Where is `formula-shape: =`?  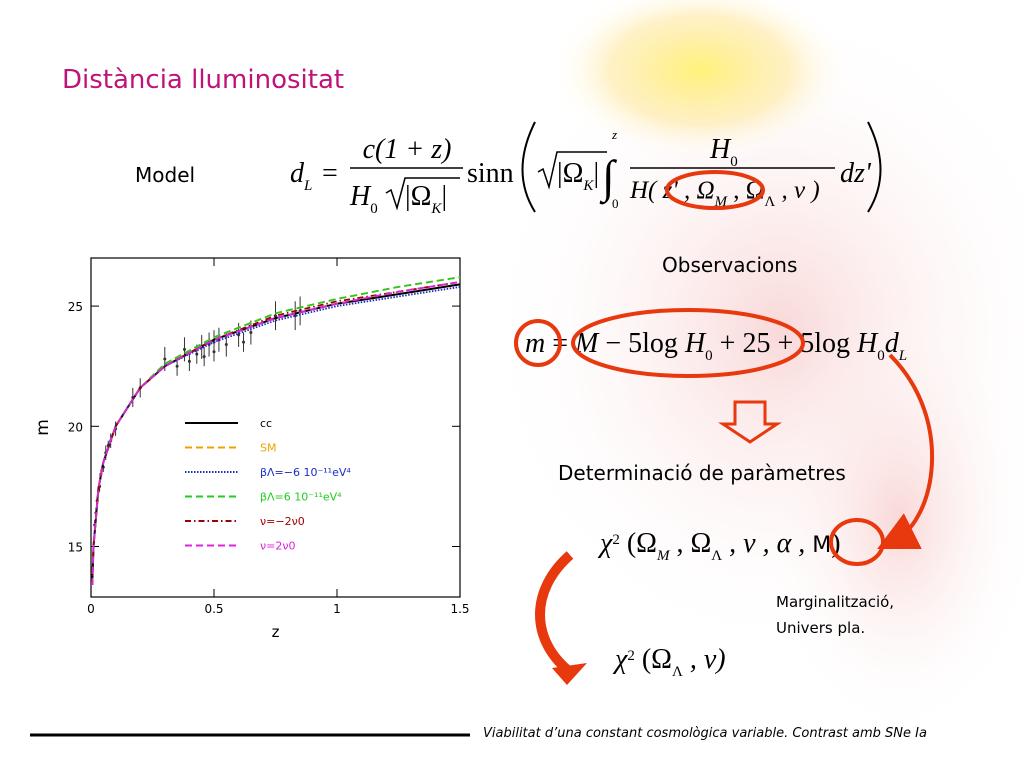
formula-shape: = is located at coordinates (330, 173).